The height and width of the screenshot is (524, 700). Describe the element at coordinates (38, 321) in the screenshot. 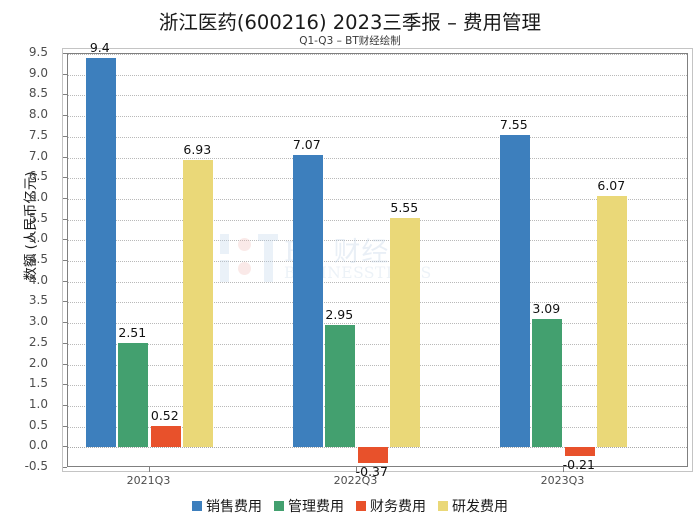

I see `y-axis-tick-label: 3.0` at that location.